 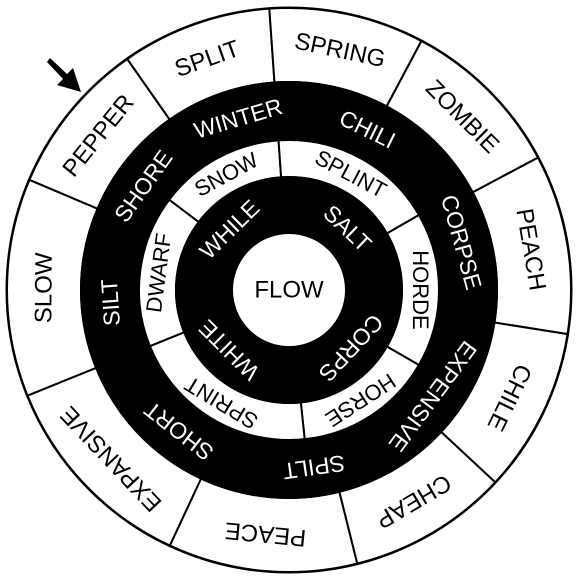 What do you see at coordinates (64, 75) in the screenshot?
I see `start-arrow-icon` at bounding box center [64, 75].